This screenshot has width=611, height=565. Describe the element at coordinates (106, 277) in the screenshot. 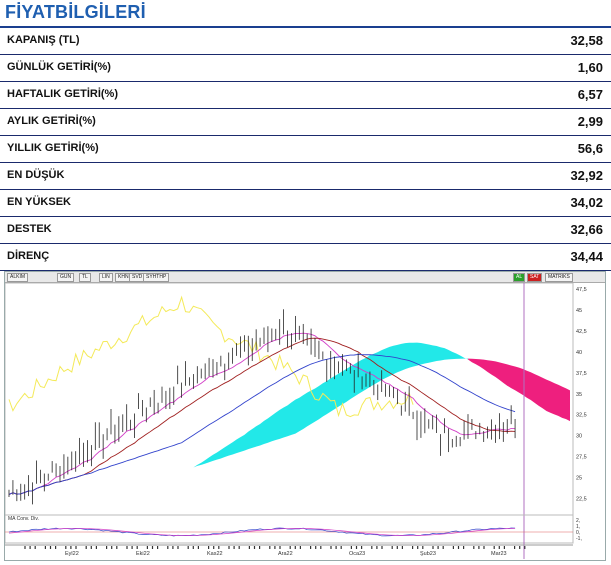

I see `scale-button: LIN` at that location.